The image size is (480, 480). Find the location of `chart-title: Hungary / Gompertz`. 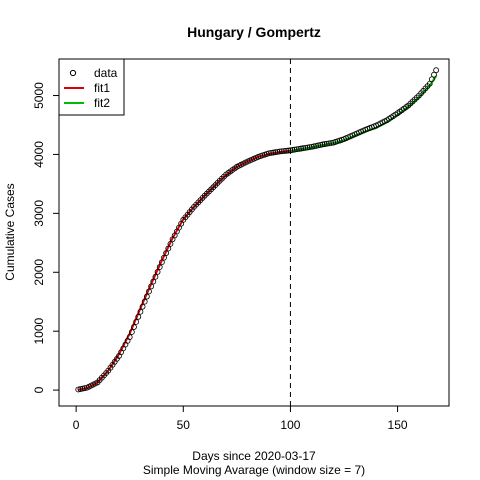

chart-title: Hungary / Gompertz is located at coordinates (254, 32).